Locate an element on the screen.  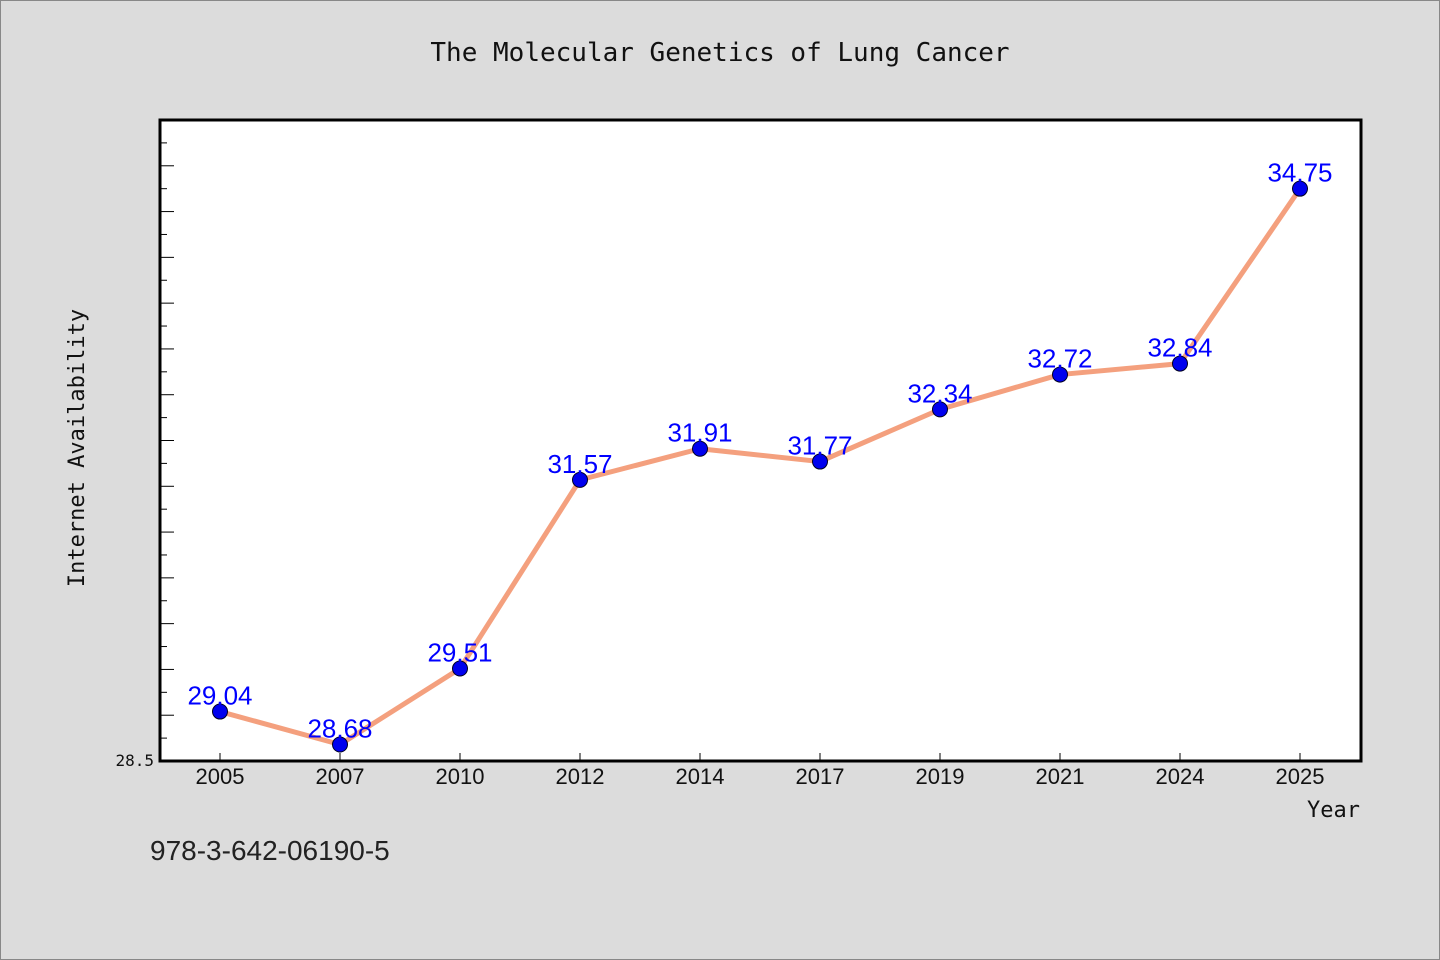
x-axis-label: Year is located at coordinates (1333, 810).